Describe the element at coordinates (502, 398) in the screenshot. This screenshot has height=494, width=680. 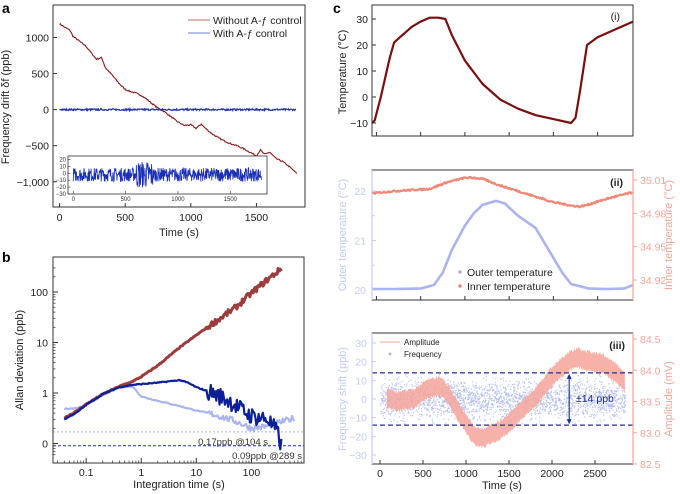
I see `panel-c-iii-marks` at that location.